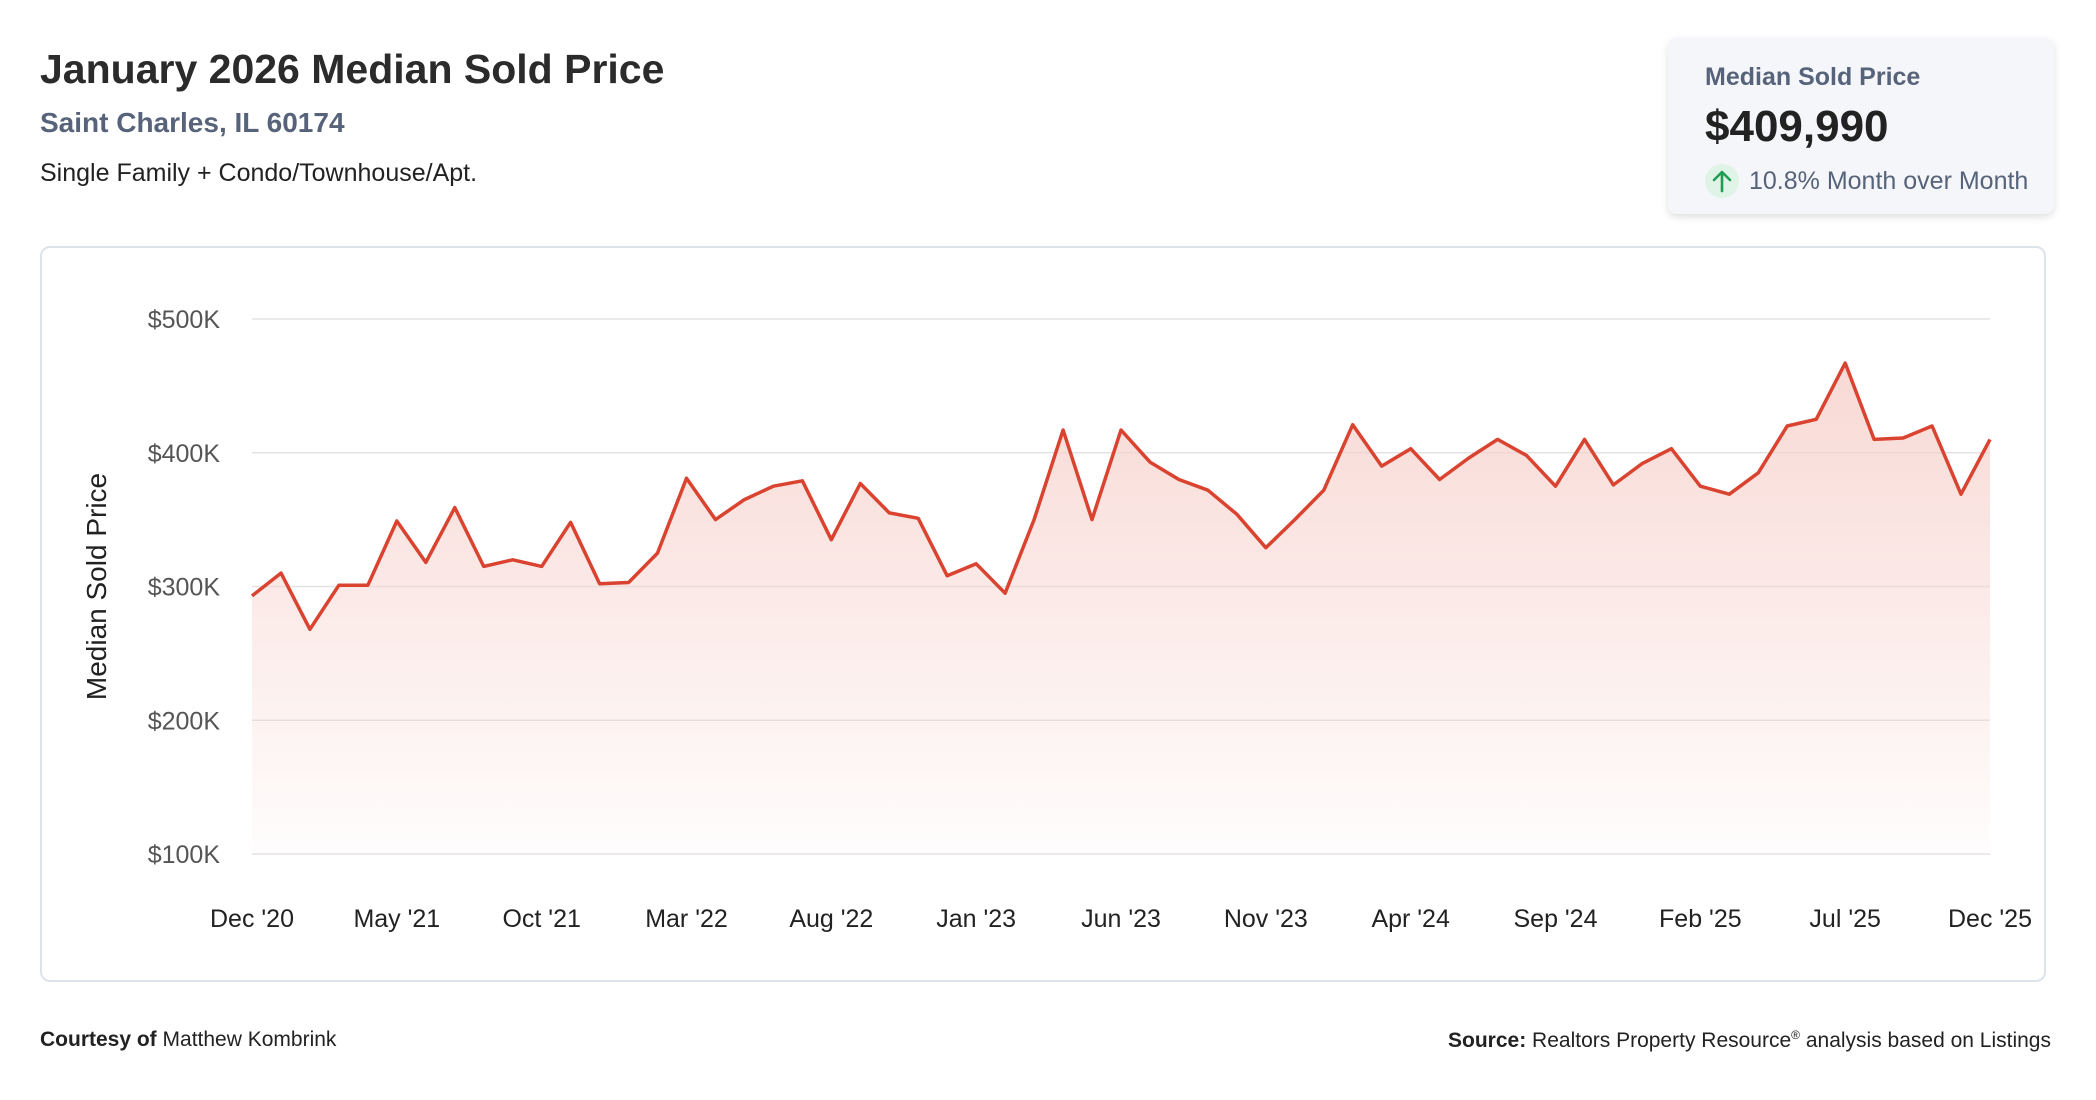  I want to click on x-tick-label: Dec '20, so click(252, 919).